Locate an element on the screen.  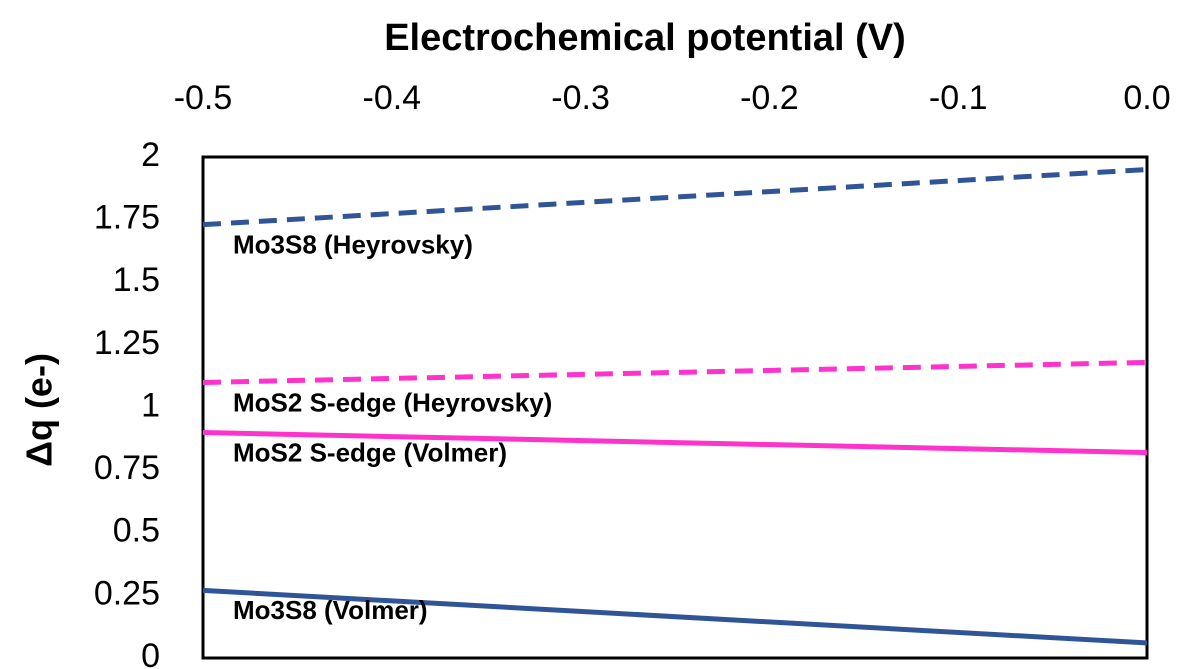
x-tick-label: -0.3 is located at coordinates (580, 98).